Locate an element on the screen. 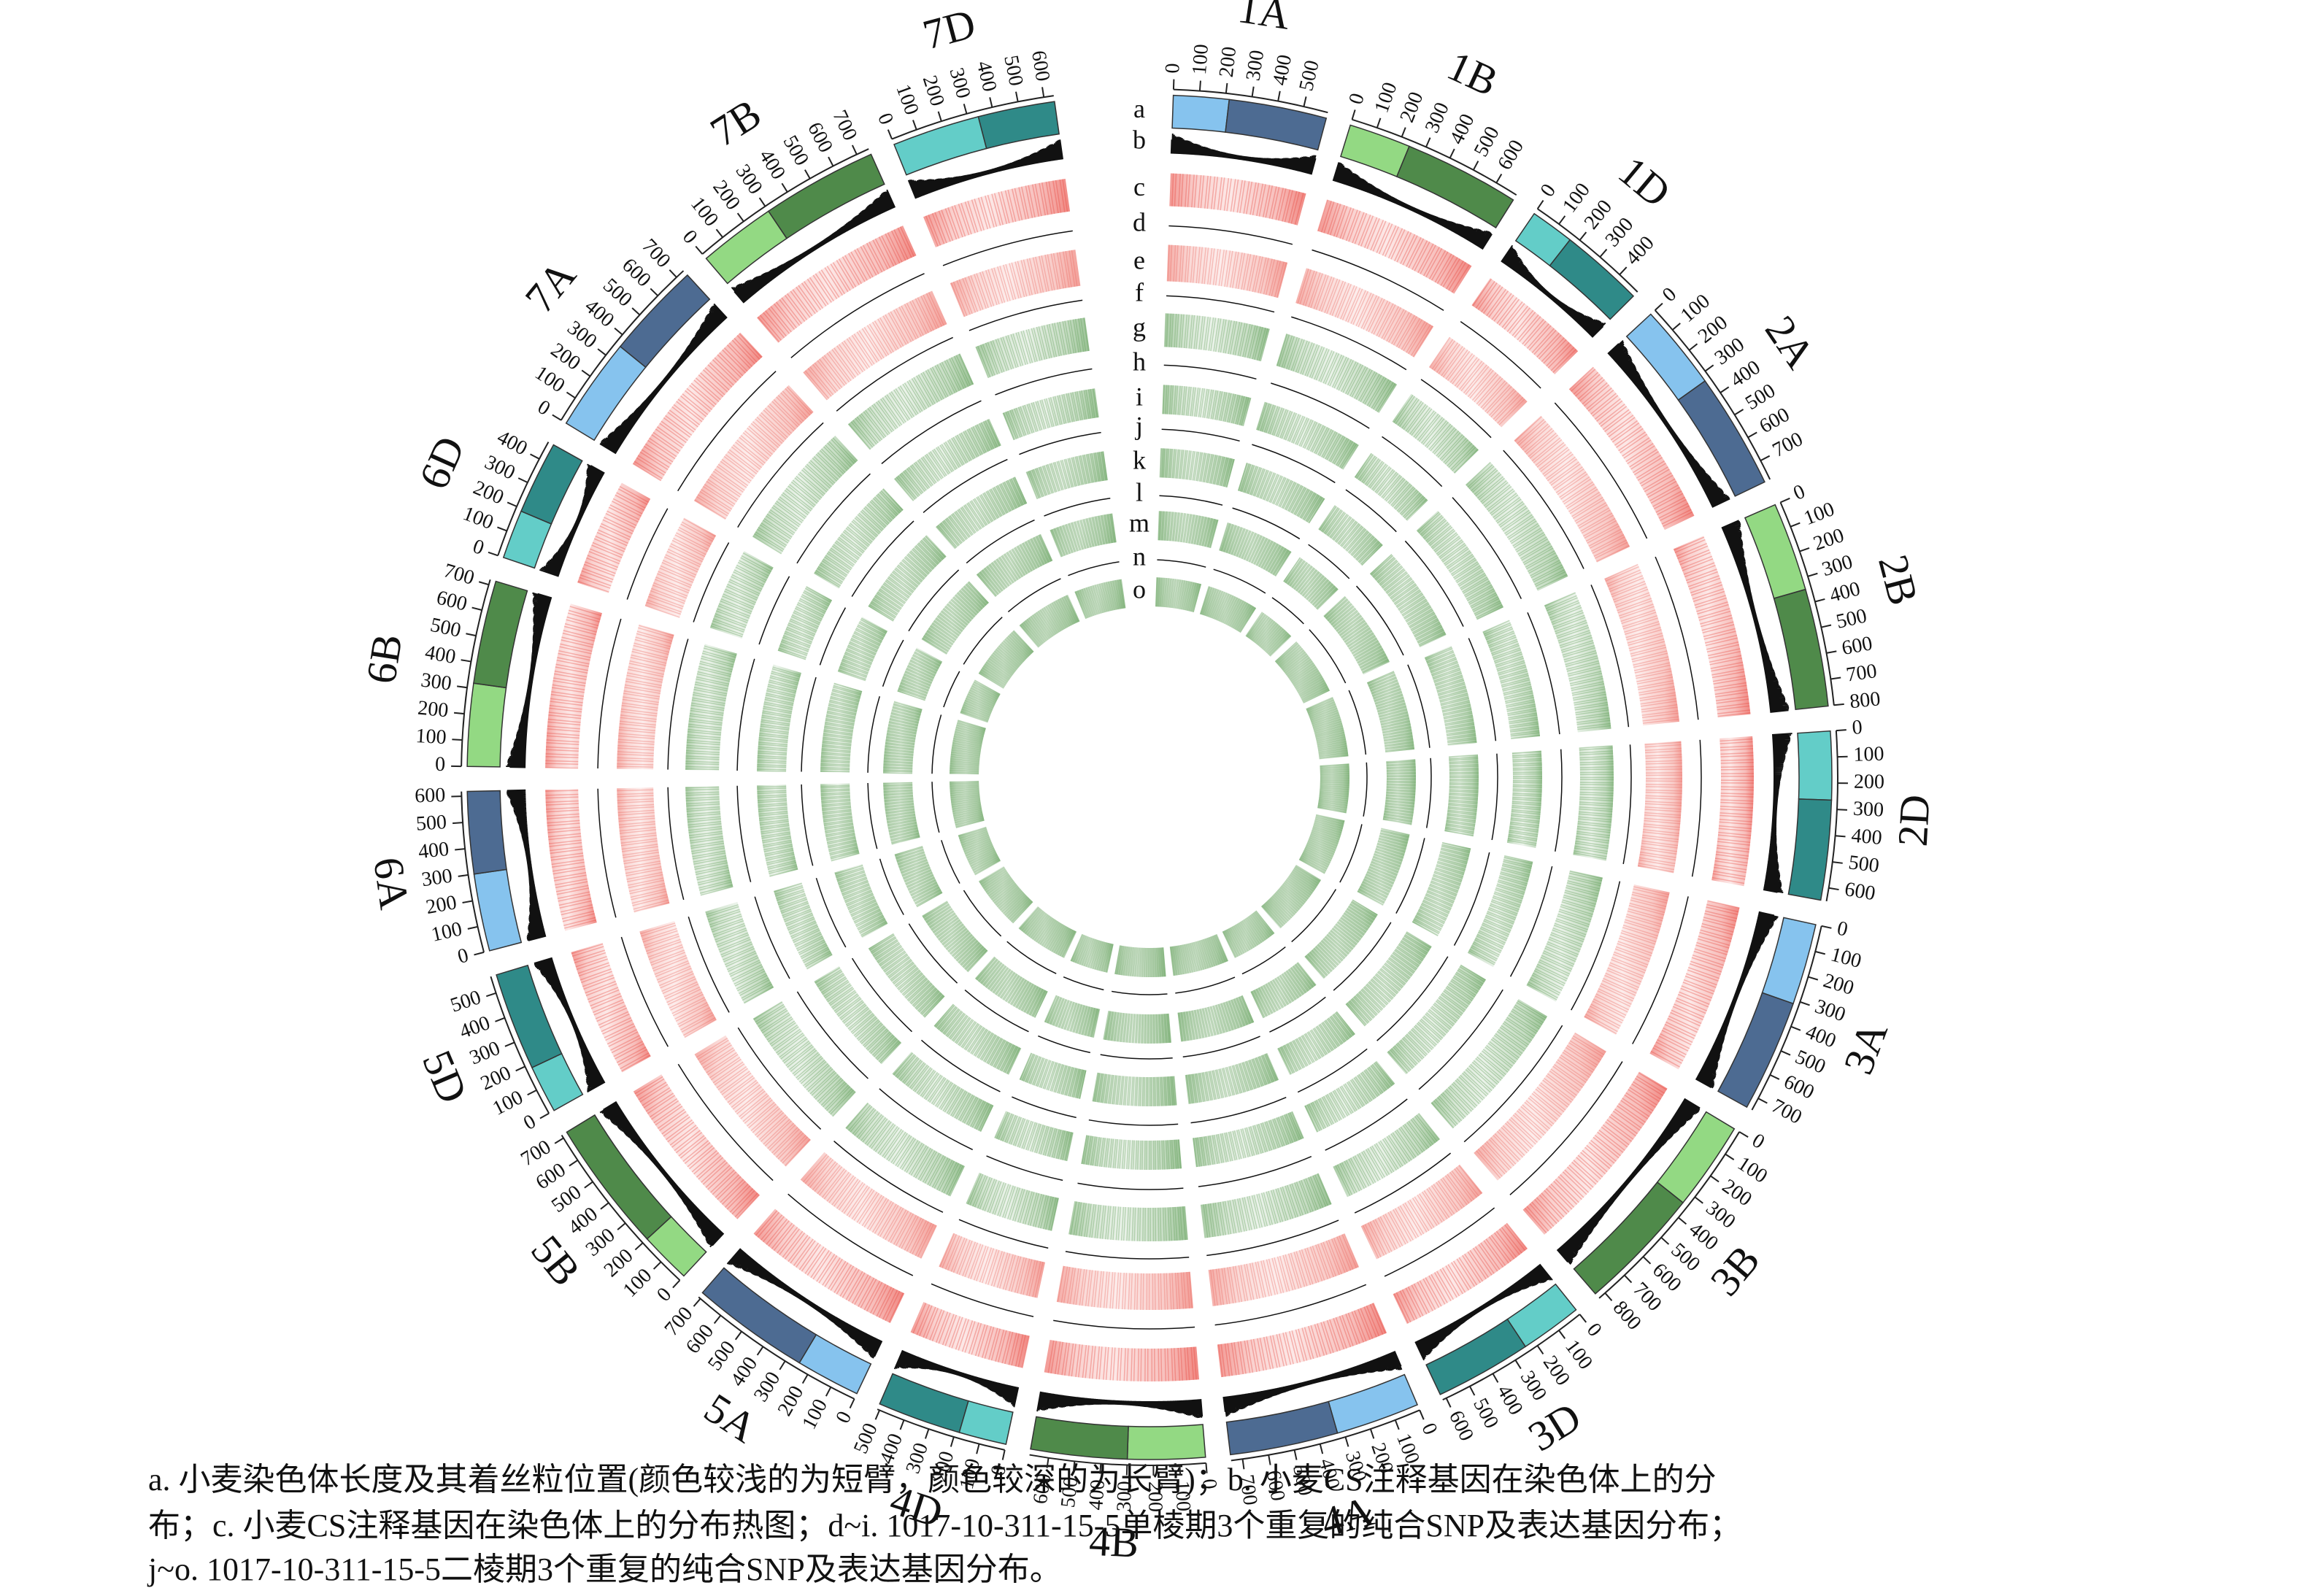 The width and height of the screenshot is (2299, 1596). track-label: h is located at coordinates (1140, 361).